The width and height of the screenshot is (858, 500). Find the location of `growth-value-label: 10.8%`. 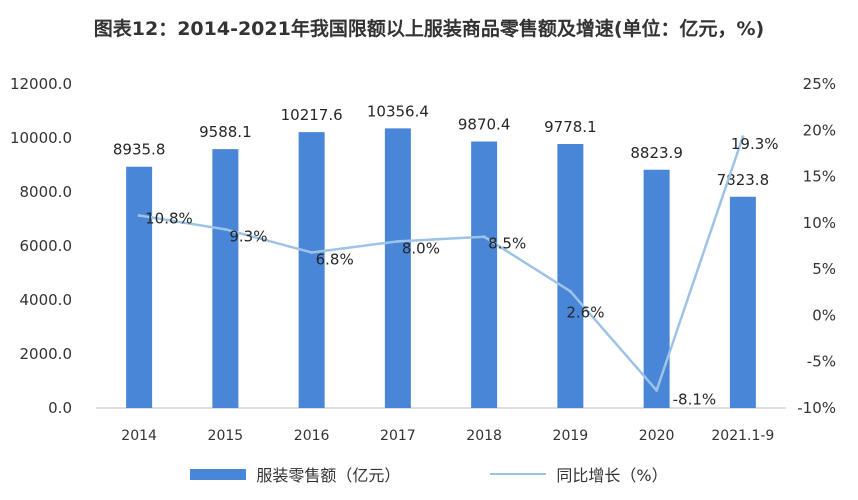

growth-value-label: 10.8% is located at coordinates (169, 218).